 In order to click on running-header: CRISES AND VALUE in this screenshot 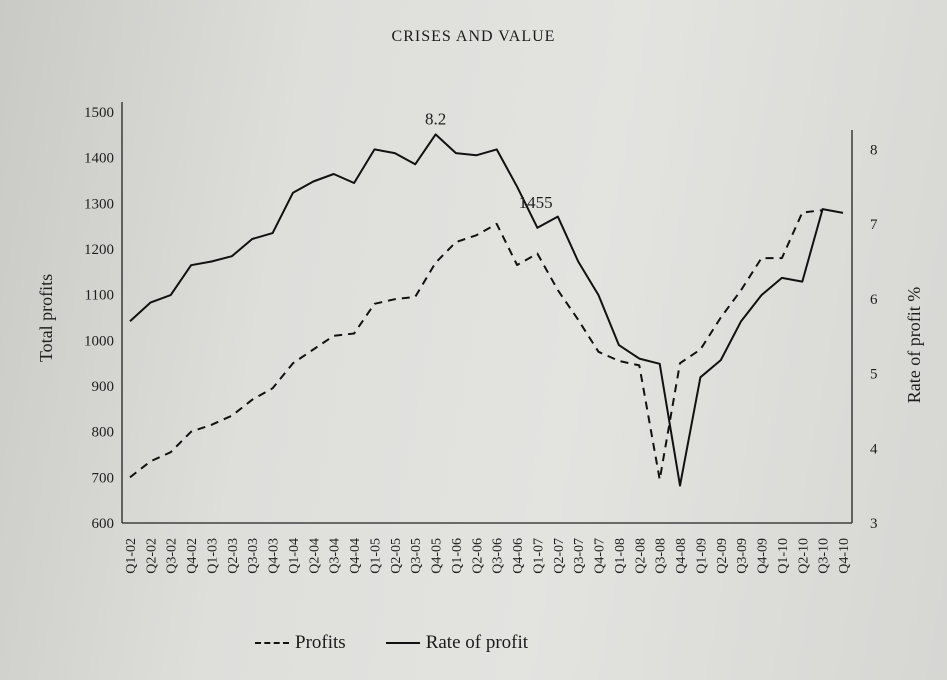, I will do `click(473, 36)`.